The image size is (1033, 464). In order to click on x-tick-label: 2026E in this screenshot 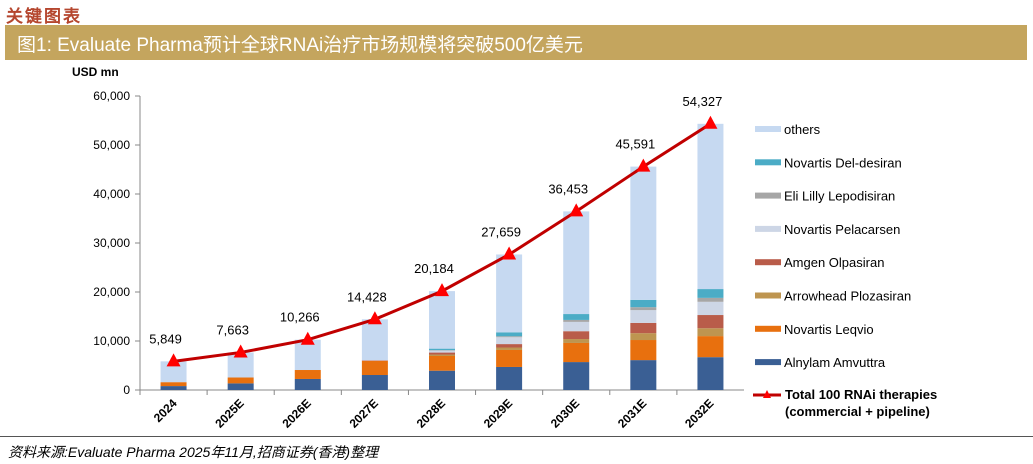, I will do `click(296, 413)`.